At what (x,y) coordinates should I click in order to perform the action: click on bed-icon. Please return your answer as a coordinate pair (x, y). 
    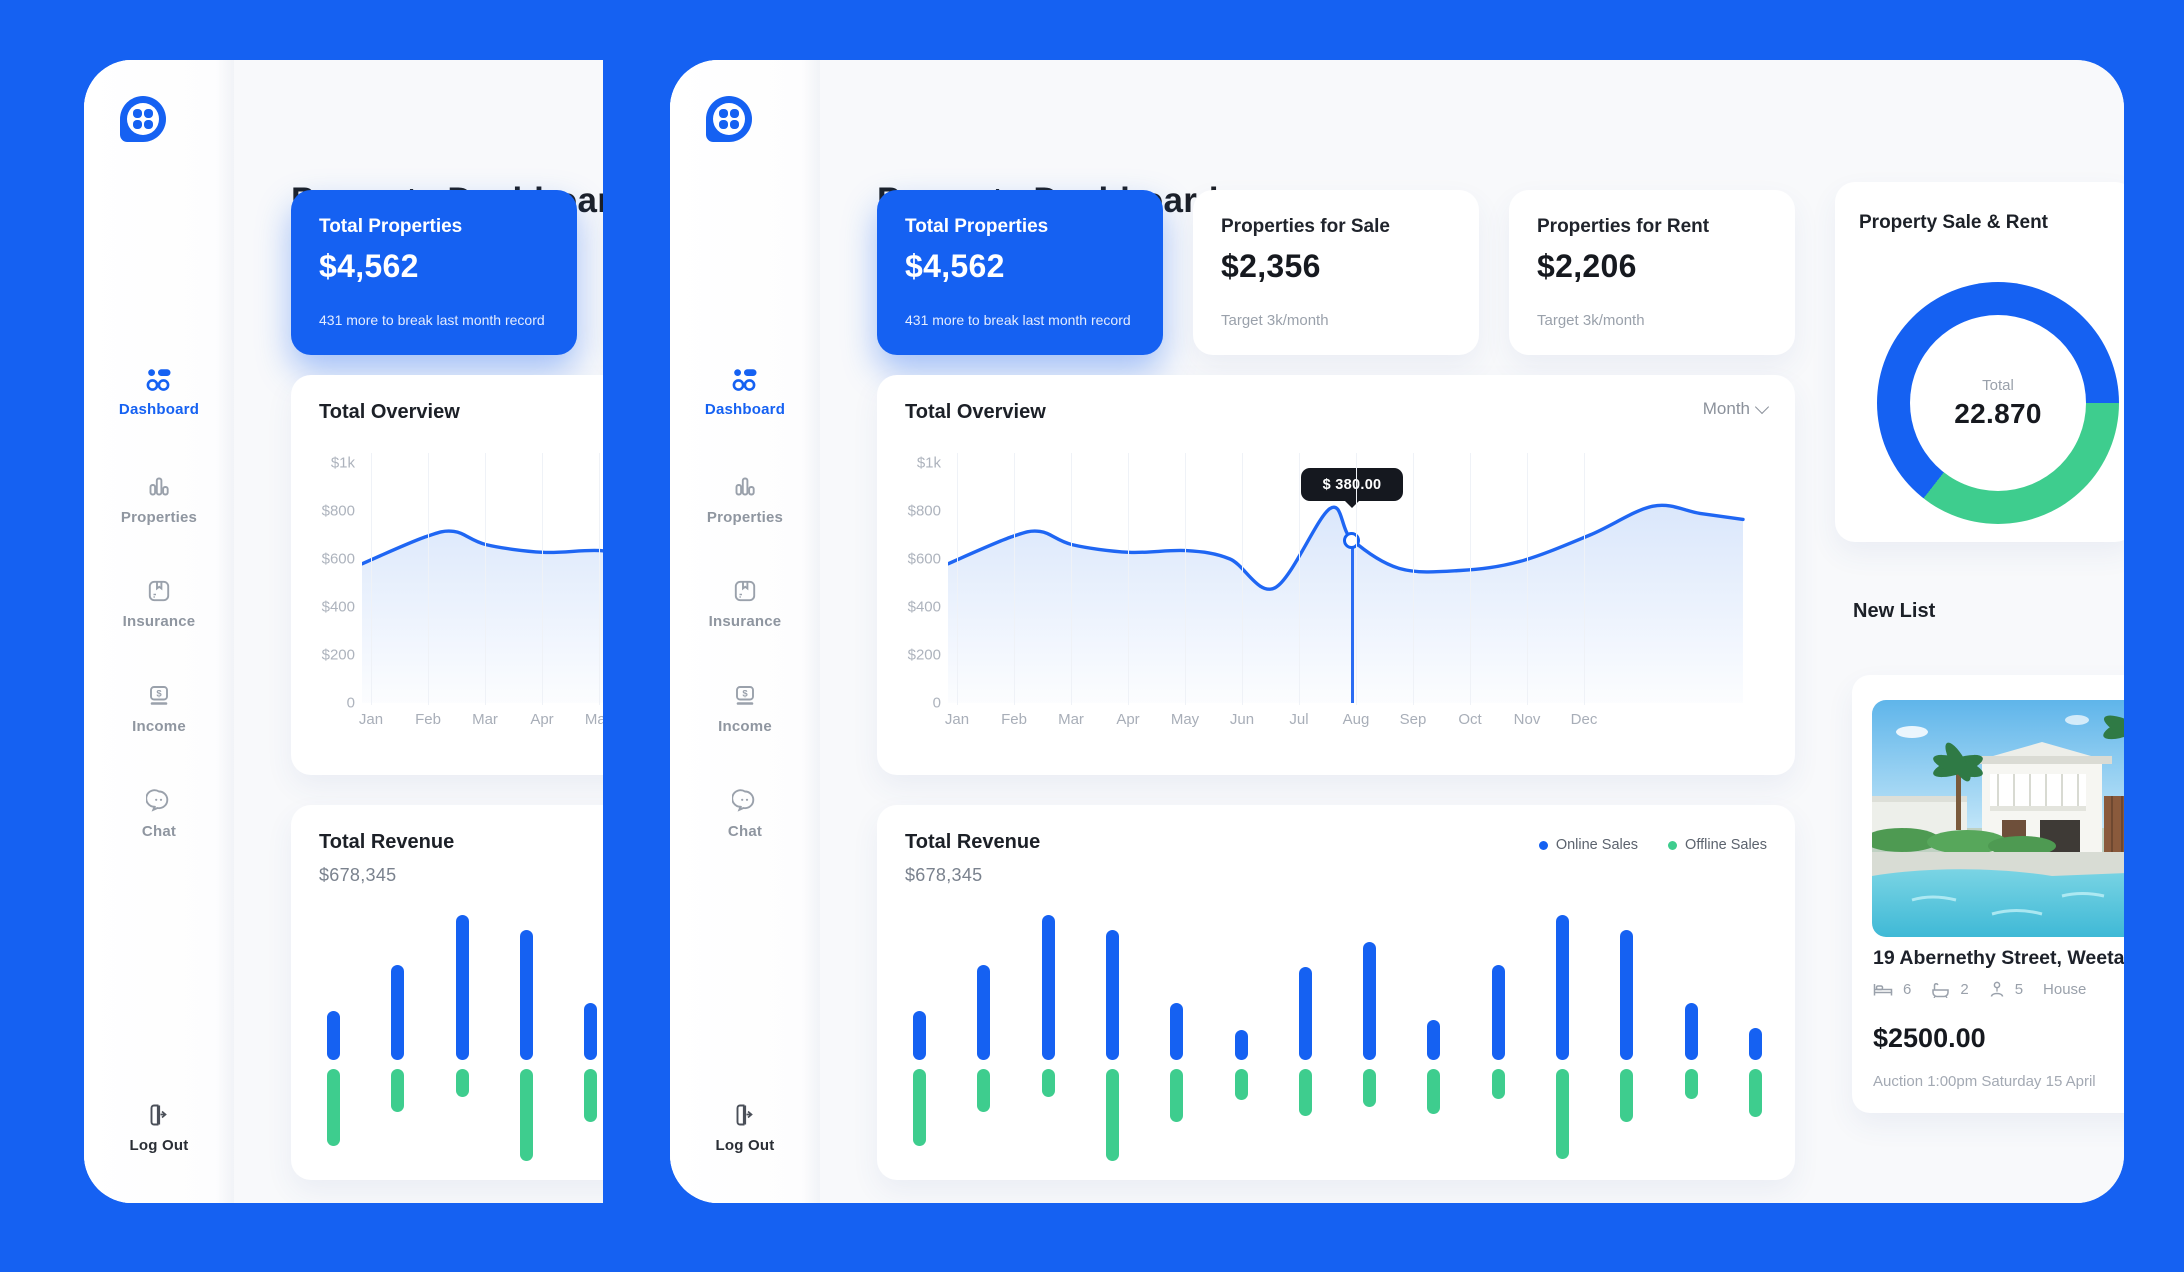
    Looking at the image, I should click on (1883, 990).